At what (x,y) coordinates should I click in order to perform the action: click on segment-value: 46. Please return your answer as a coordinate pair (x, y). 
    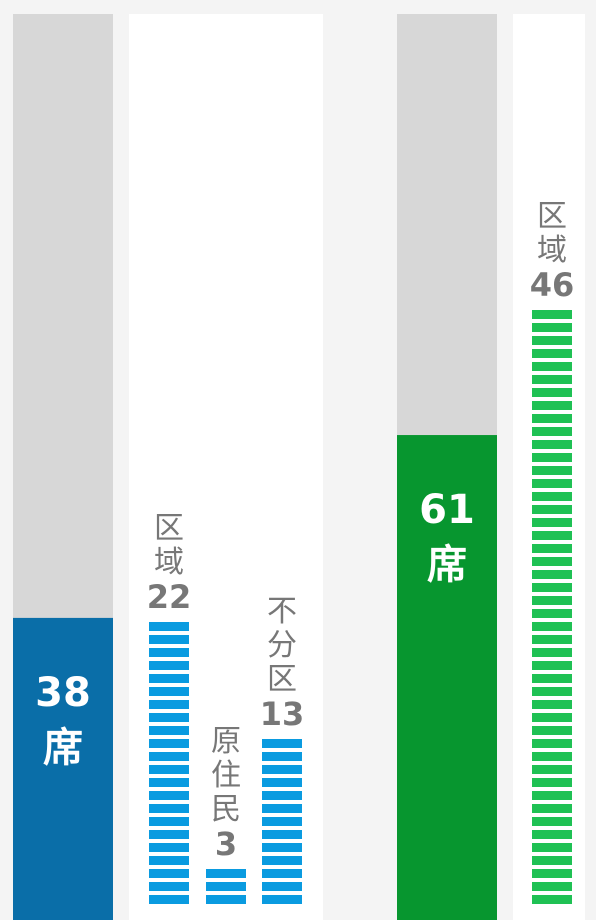
    Looking at the image, I should click on (552, 285).